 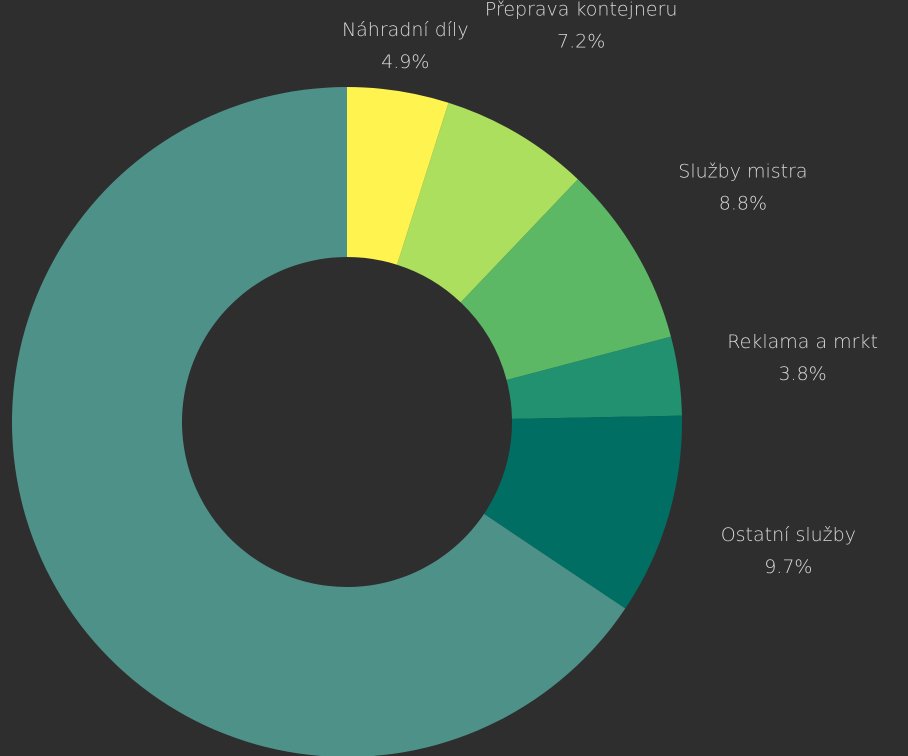 I want to click on slice-label: Náhradní díly, so click(x=405, y=30).